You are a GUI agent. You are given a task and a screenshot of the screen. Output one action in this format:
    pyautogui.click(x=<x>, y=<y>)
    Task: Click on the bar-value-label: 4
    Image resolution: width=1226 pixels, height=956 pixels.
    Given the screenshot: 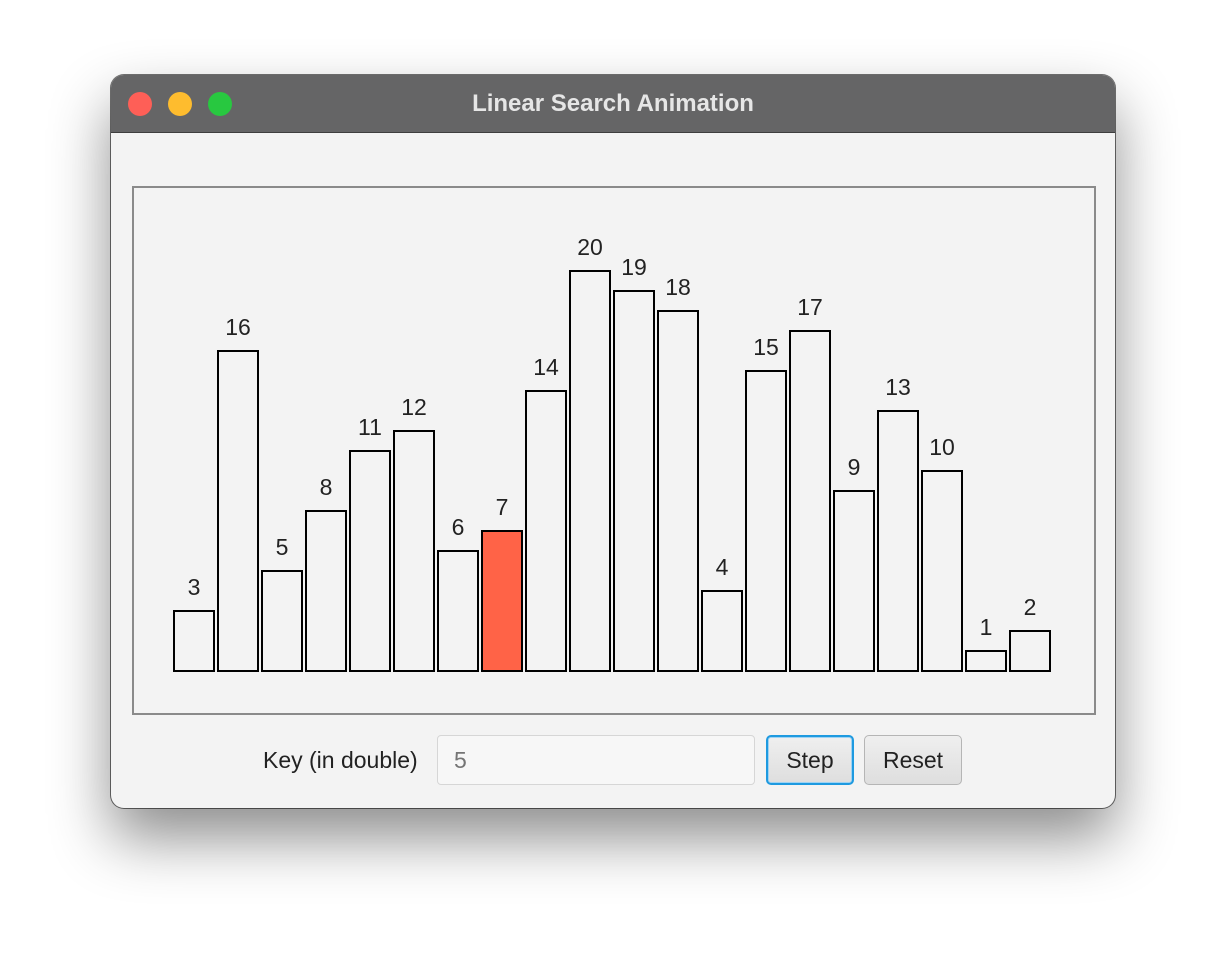 What is the action you would take?
    pyautogui.click(x=722, y=567)
    